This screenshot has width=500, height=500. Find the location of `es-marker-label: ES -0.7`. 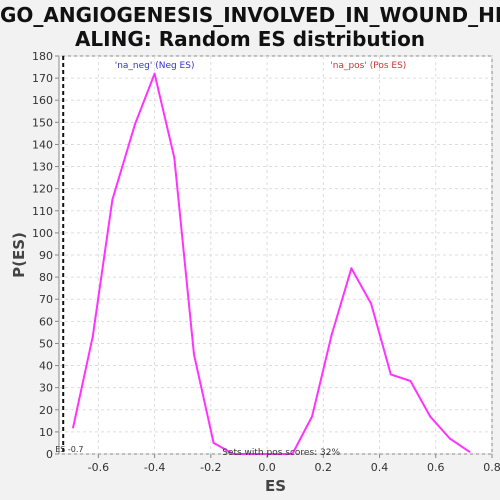

es-marker-label: ES -0.7 is located at coordinates (69, 449).